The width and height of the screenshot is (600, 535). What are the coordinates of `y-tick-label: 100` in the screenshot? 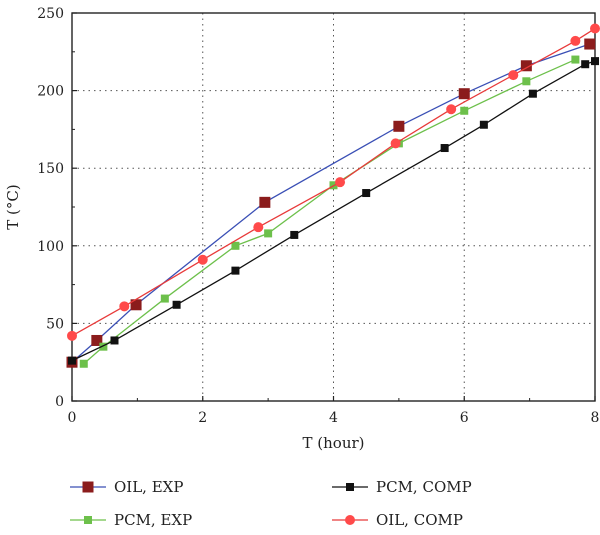 It's located at (50, 247).